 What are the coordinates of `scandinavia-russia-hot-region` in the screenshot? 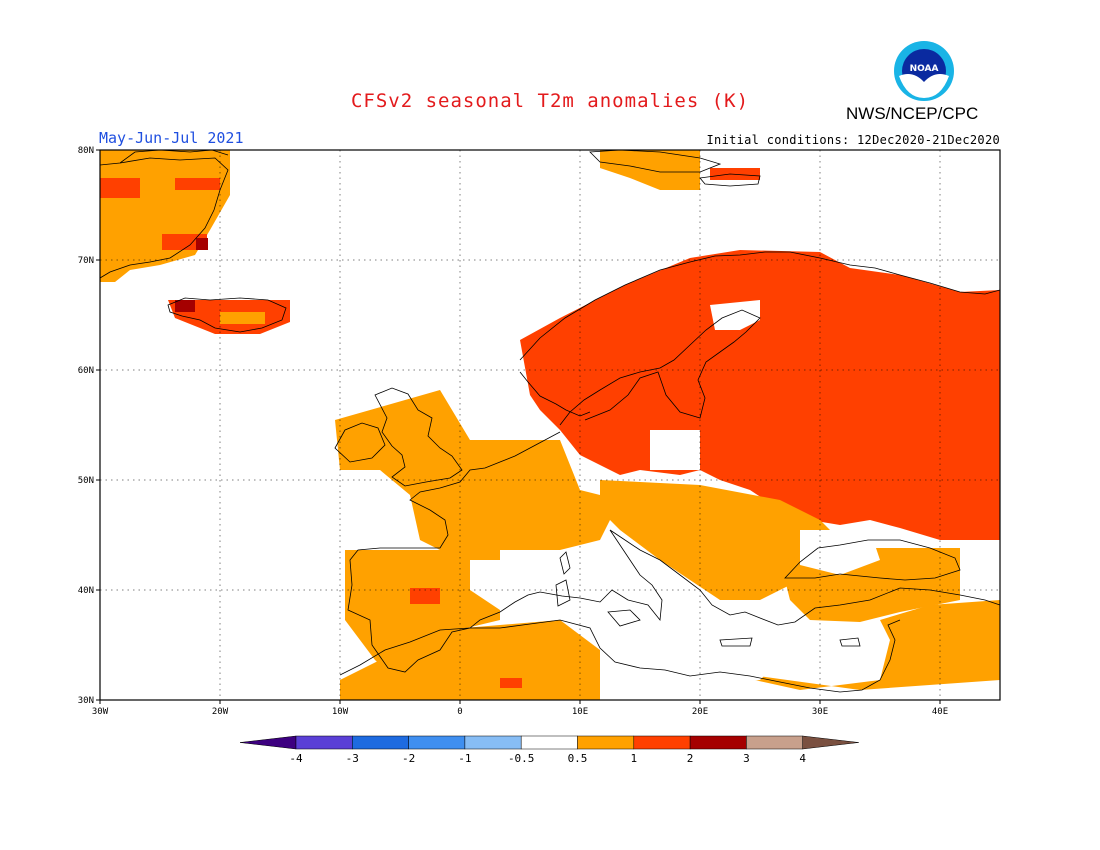 It's located at (760, 395).